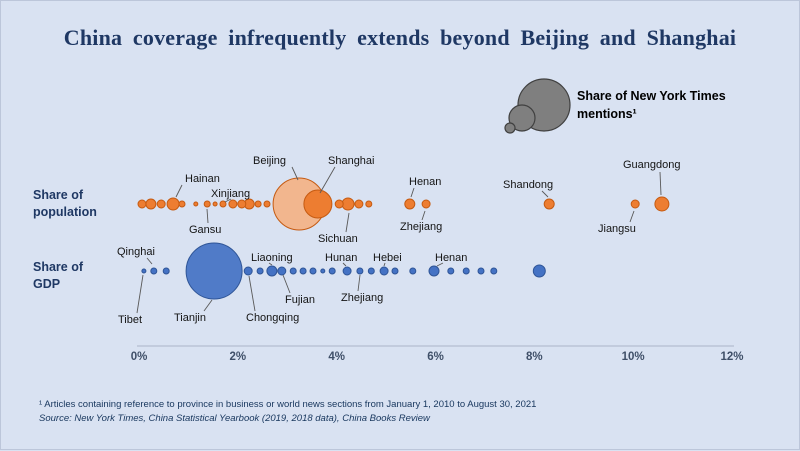 This screenshot has height=451, width=800. I want to click on province-label: Shandong, so click(528, 185).